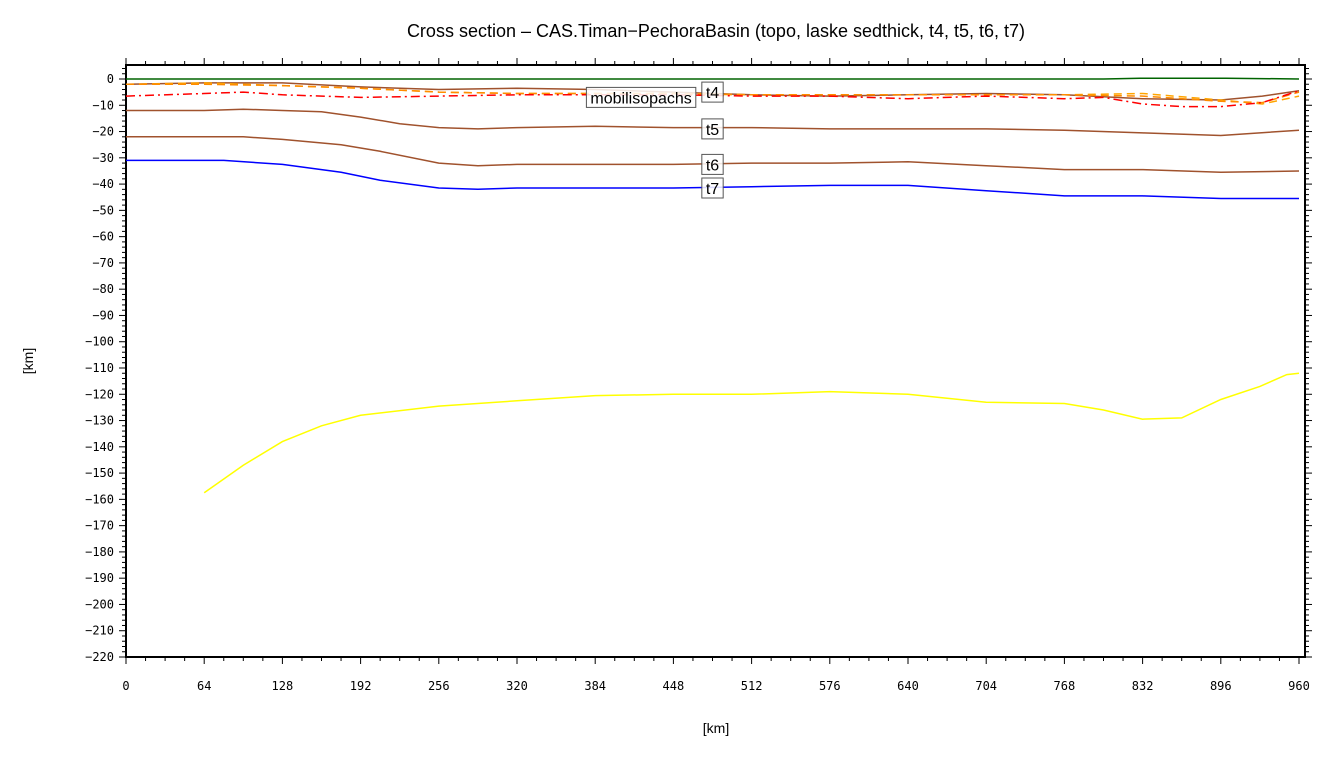  I want to click on line-label-mobilisopachs: mobilisopachs, so click(641, 97).